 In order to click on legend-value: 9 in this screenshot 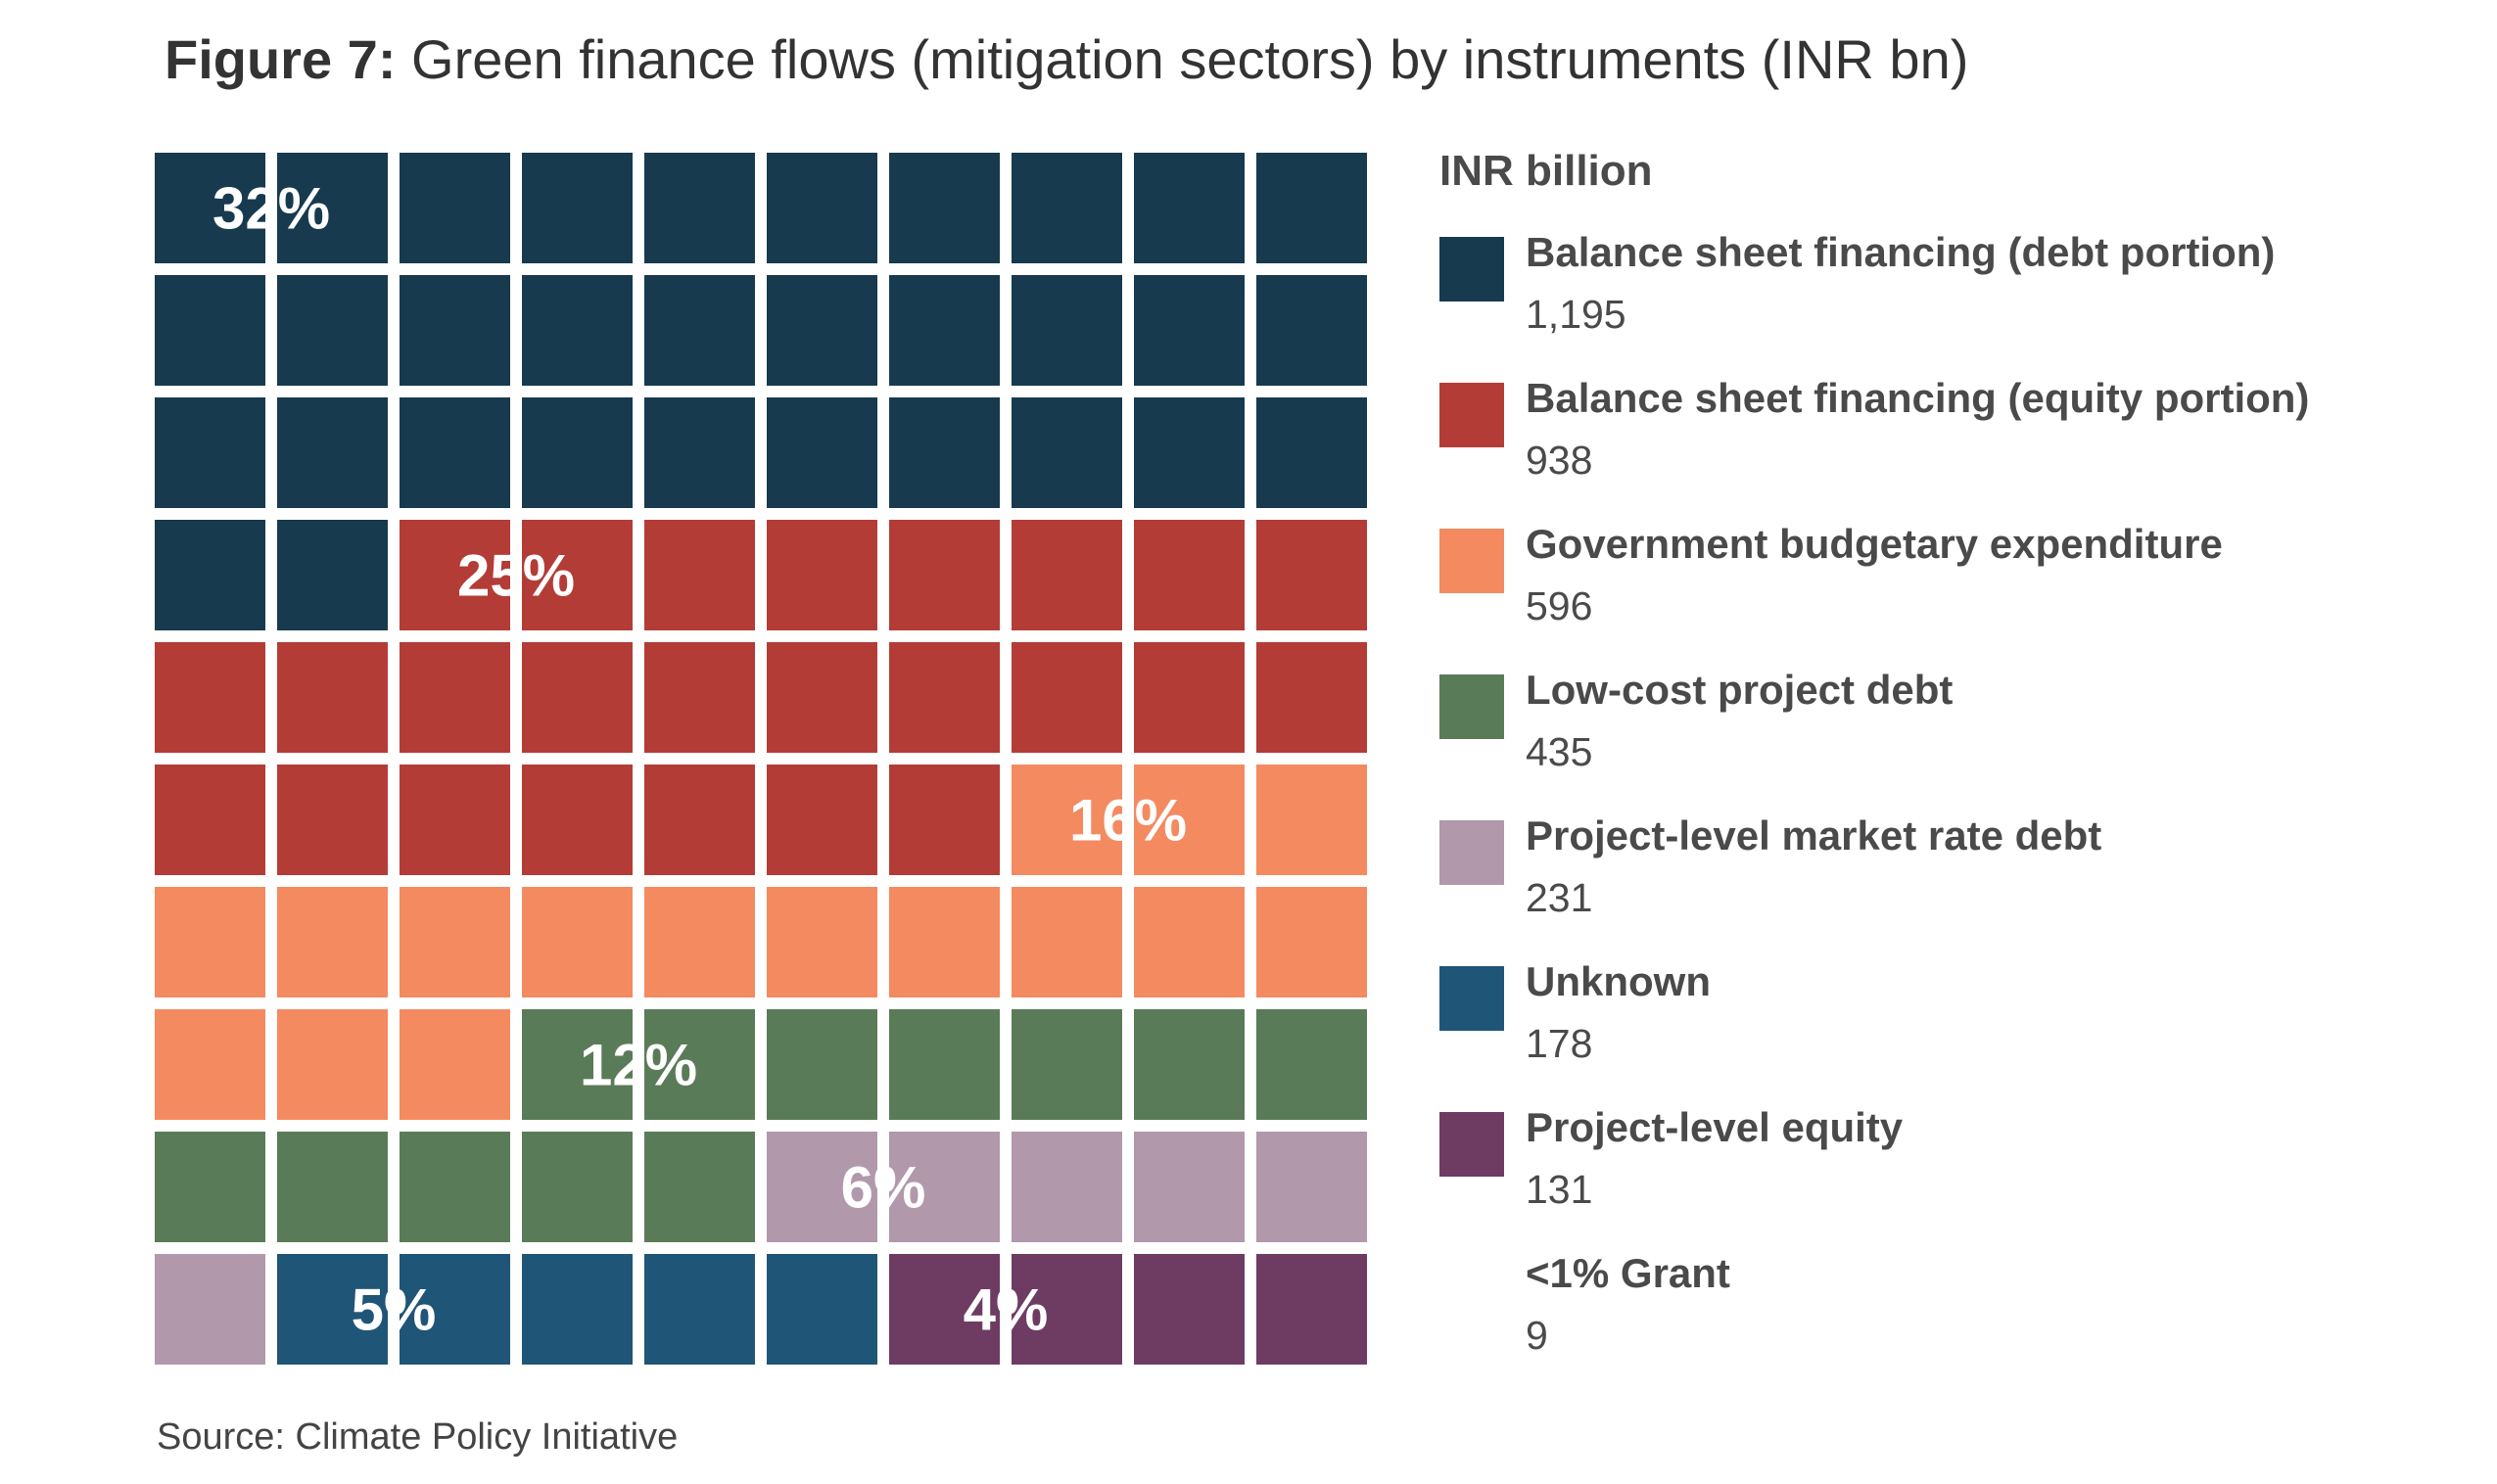, I will do `click(1537, 1335)`.